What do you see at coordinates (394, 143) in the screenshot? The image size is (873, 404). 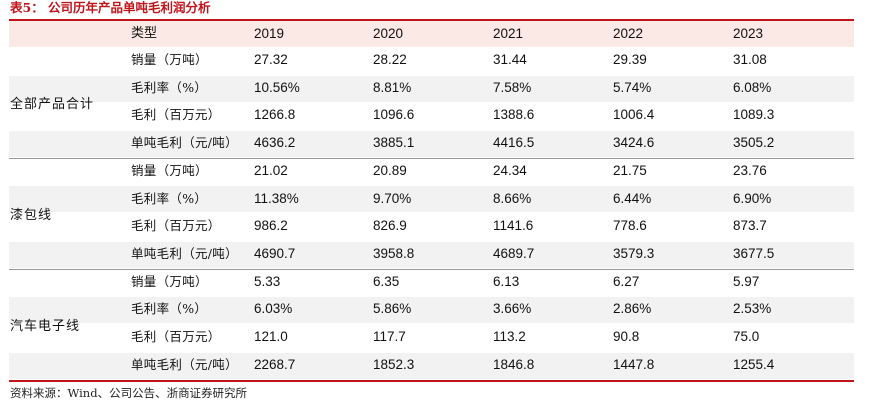 I see `value-cell: 3885.1` at bounding box center [394, 143].